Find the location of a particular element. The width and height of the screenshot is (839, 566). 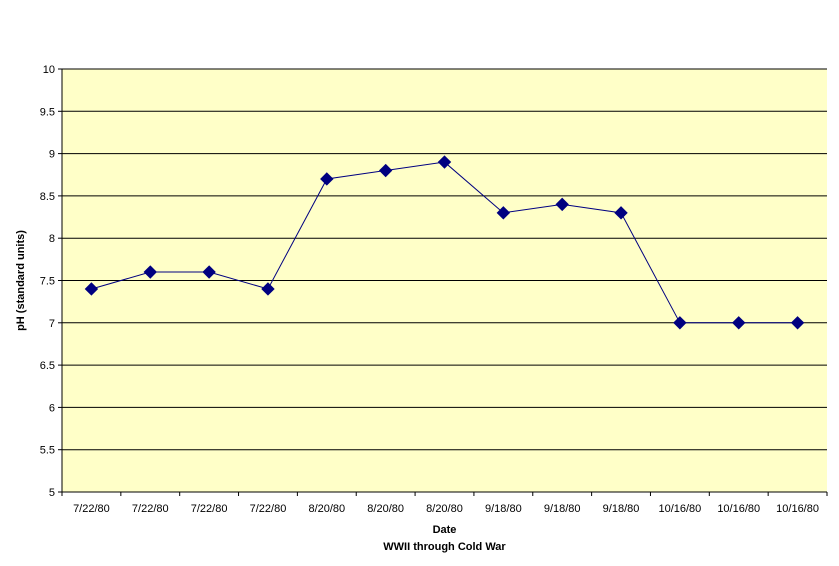

x-axis-subtitle: WWII through Cold War is located at coordinates (444, 547).